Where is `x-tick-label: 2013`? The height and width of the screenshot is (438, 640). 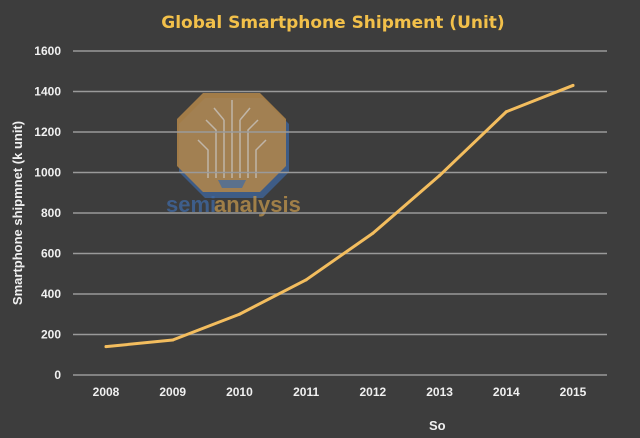 x-tick-label: 2013 is located at coordinates (439, 392).